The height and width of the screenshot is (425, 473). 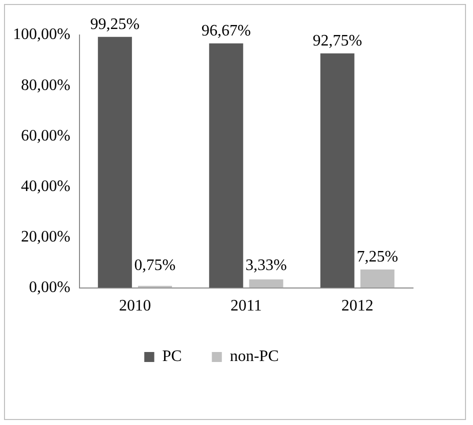 What do you see at coordinates (172, 357) in the screenshot?
I see `legend-label: PC` at bounding box center [172, 357].